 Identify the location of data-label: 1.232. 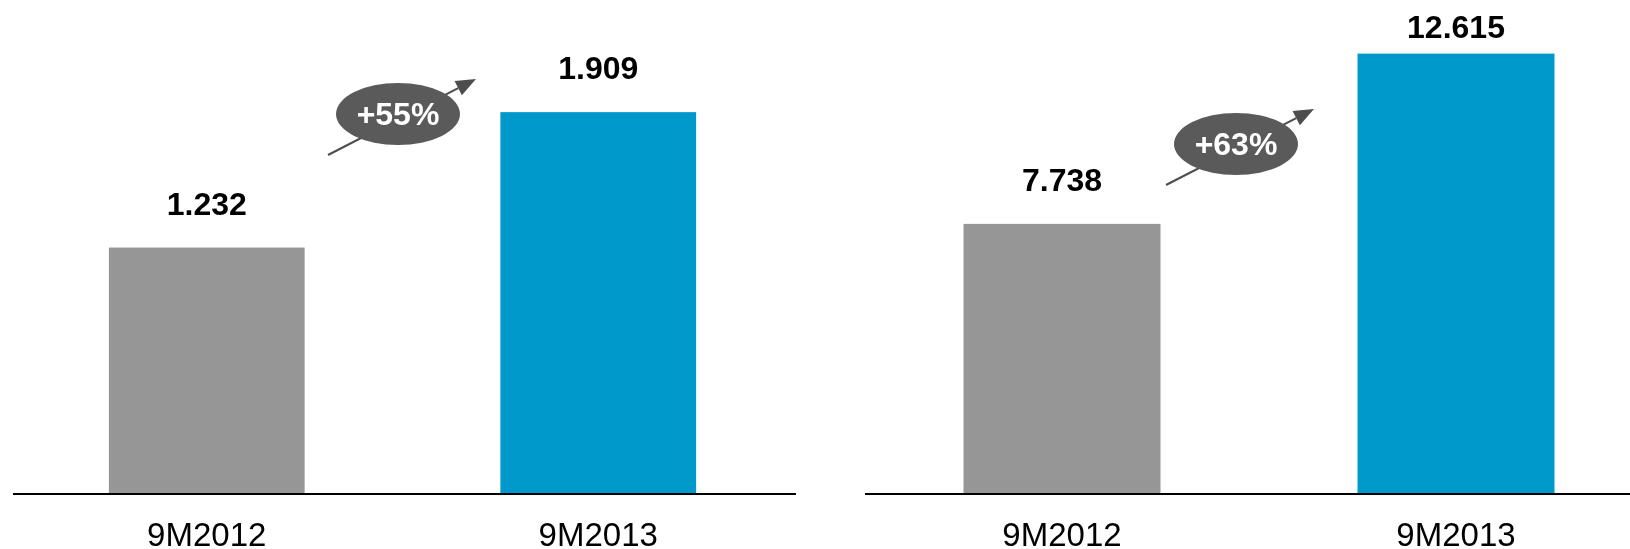
(206, 203).